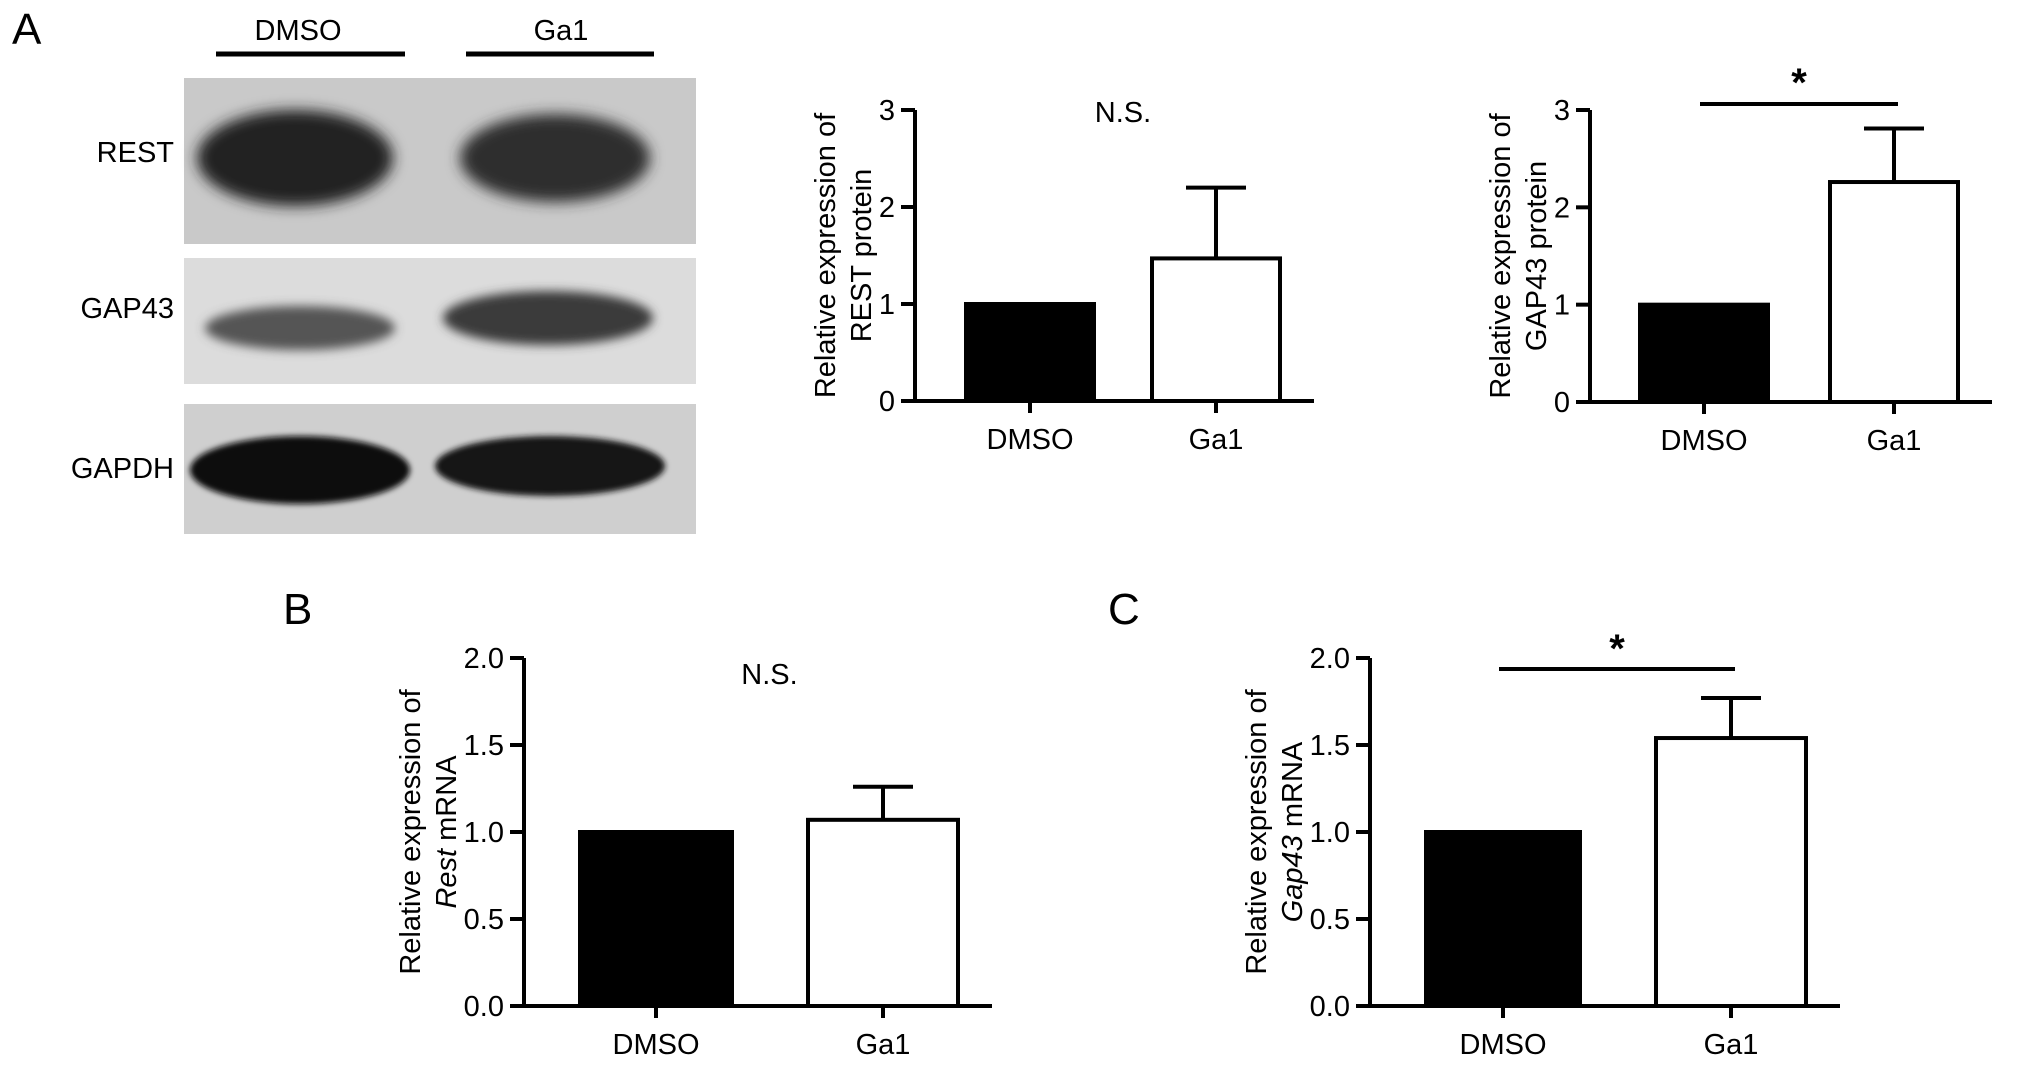 The height and width of the screenshot is (1072, 2032). I want to click on western-blot: DMSO Ga1 REST GAP43 GAPDH, so click(383, 274).